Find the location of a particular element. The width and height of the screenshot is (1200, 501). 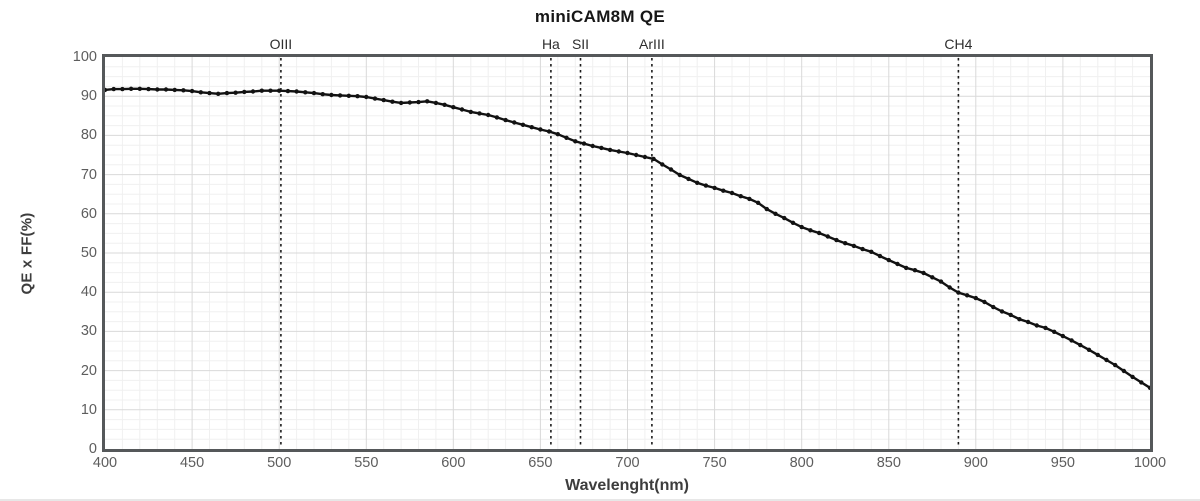

x-tick-label-550: 550 is located at coordinates (366, 463).